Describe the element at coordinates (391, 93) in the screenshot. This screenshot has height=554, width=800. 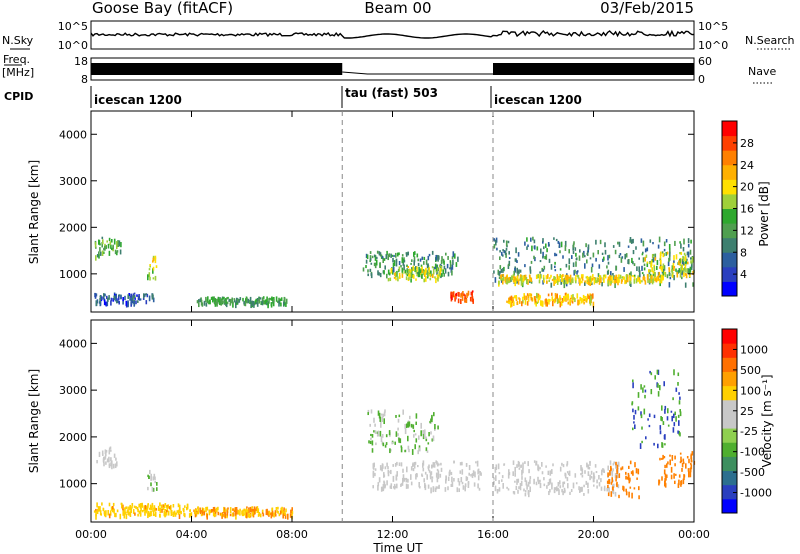
I see `cpid-segment-2: tau (fast) 503` at that location.